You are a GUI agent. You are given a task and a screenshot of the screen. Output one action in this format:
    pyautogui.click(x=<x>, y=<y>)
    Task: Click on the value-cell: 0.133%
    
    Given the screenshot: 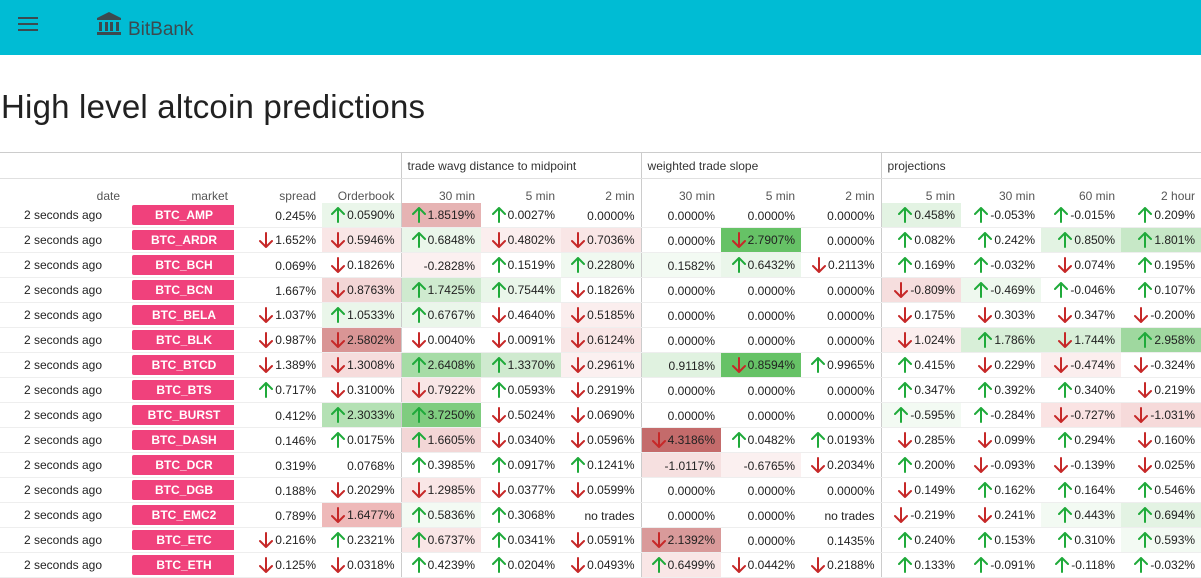 What is the action you would take?
    pyautogui.click(x=921, y=565)
    